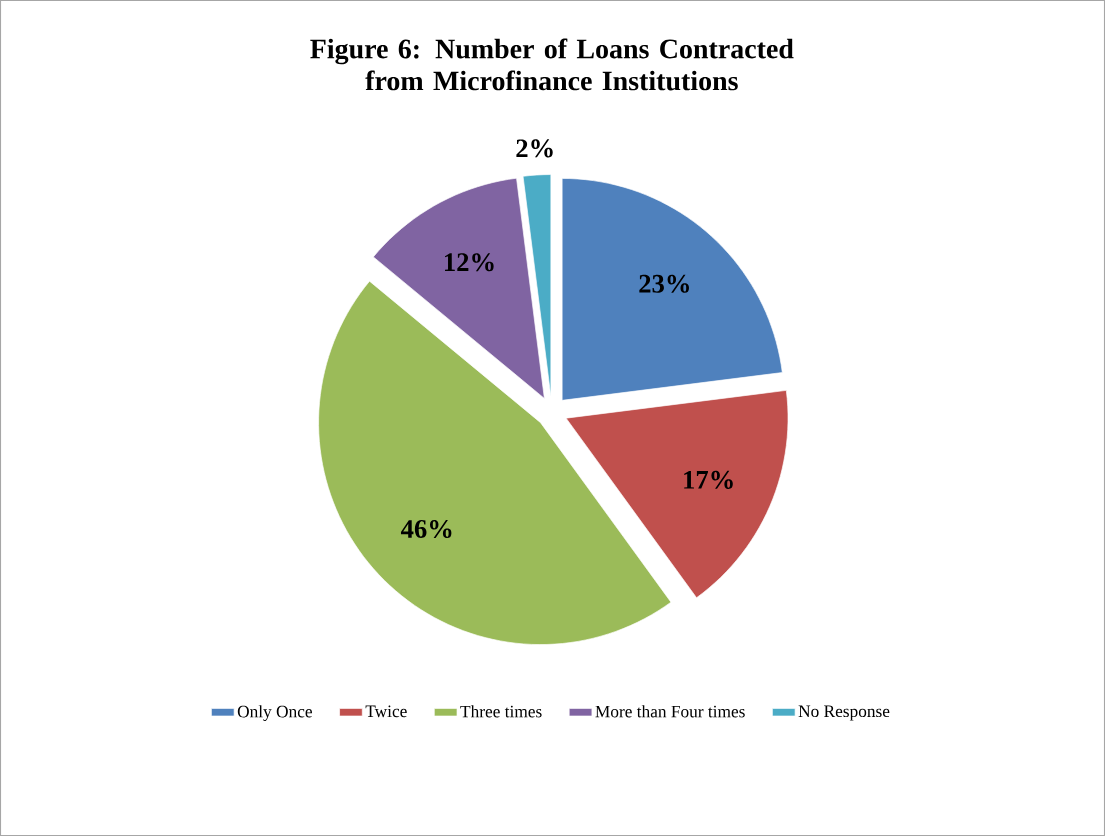  What do you see at coordinates (274, 713) in the screenshot?
I see `legend-label: Only Once` at bounding box center [274, 713].